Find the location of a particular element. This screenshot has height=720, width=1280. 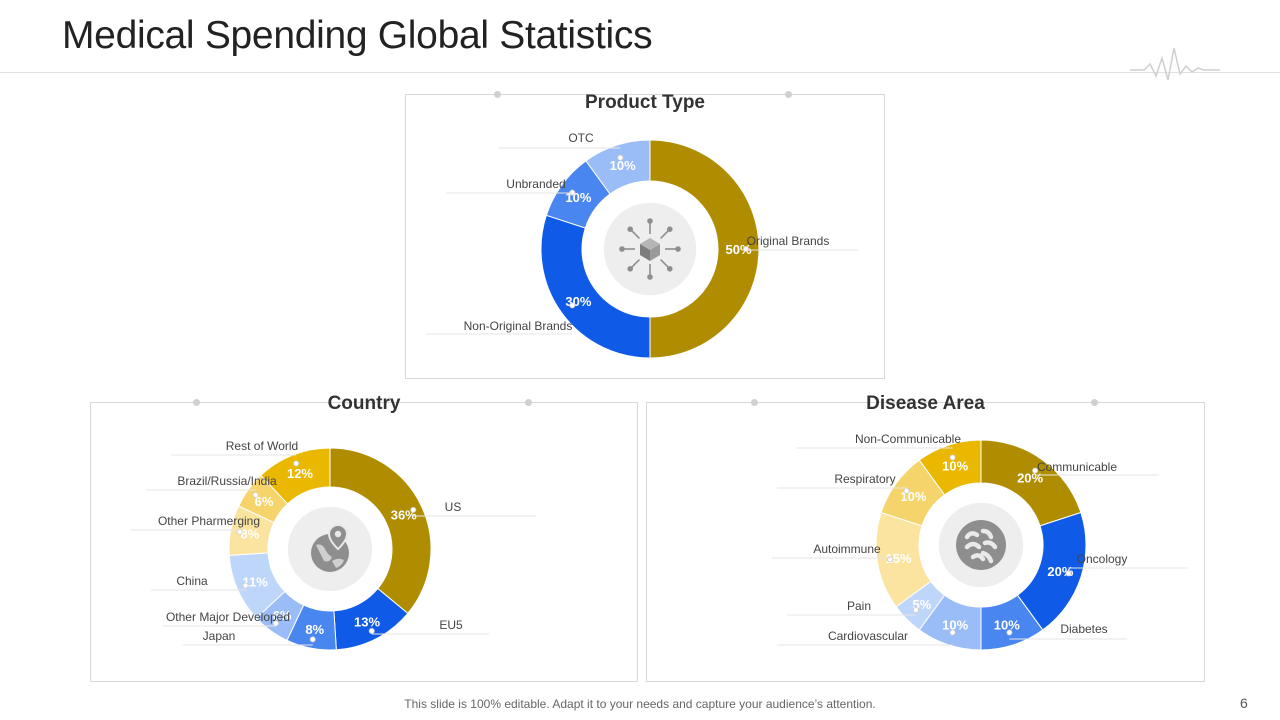

data-label: 11% is located at coordinates (256, 581).